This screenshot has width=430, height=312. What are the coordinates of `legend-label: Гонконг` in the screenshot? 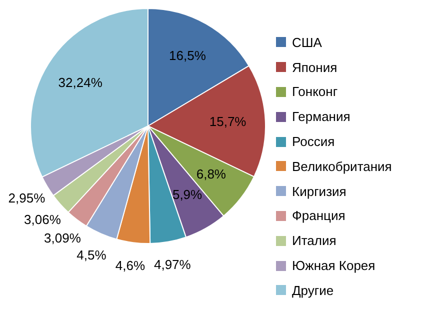 It's located at (315, 92).